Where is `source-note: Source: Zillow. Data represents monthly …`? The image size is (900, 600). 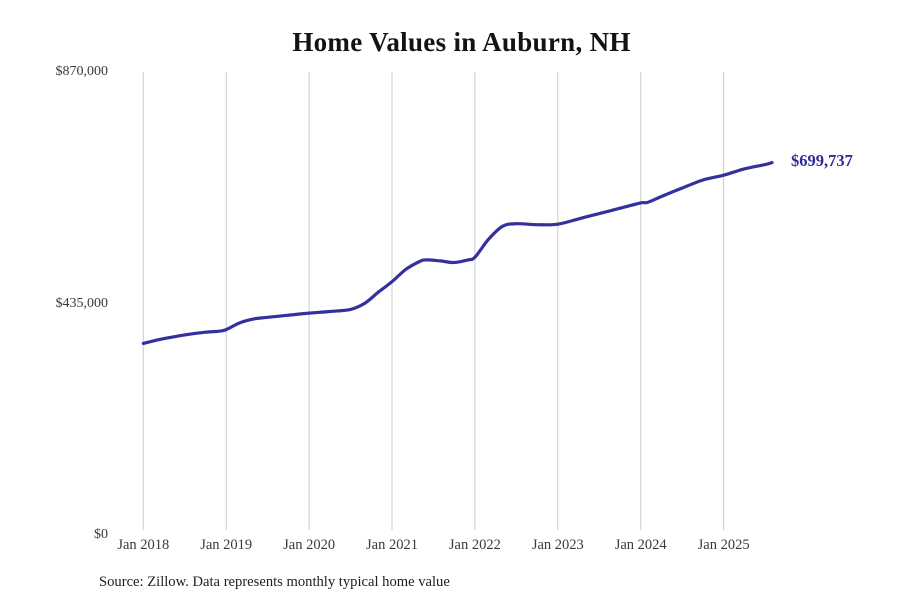
source-note: Source: Zillow. Data represents monthly … is located at coordinates (274, 582).